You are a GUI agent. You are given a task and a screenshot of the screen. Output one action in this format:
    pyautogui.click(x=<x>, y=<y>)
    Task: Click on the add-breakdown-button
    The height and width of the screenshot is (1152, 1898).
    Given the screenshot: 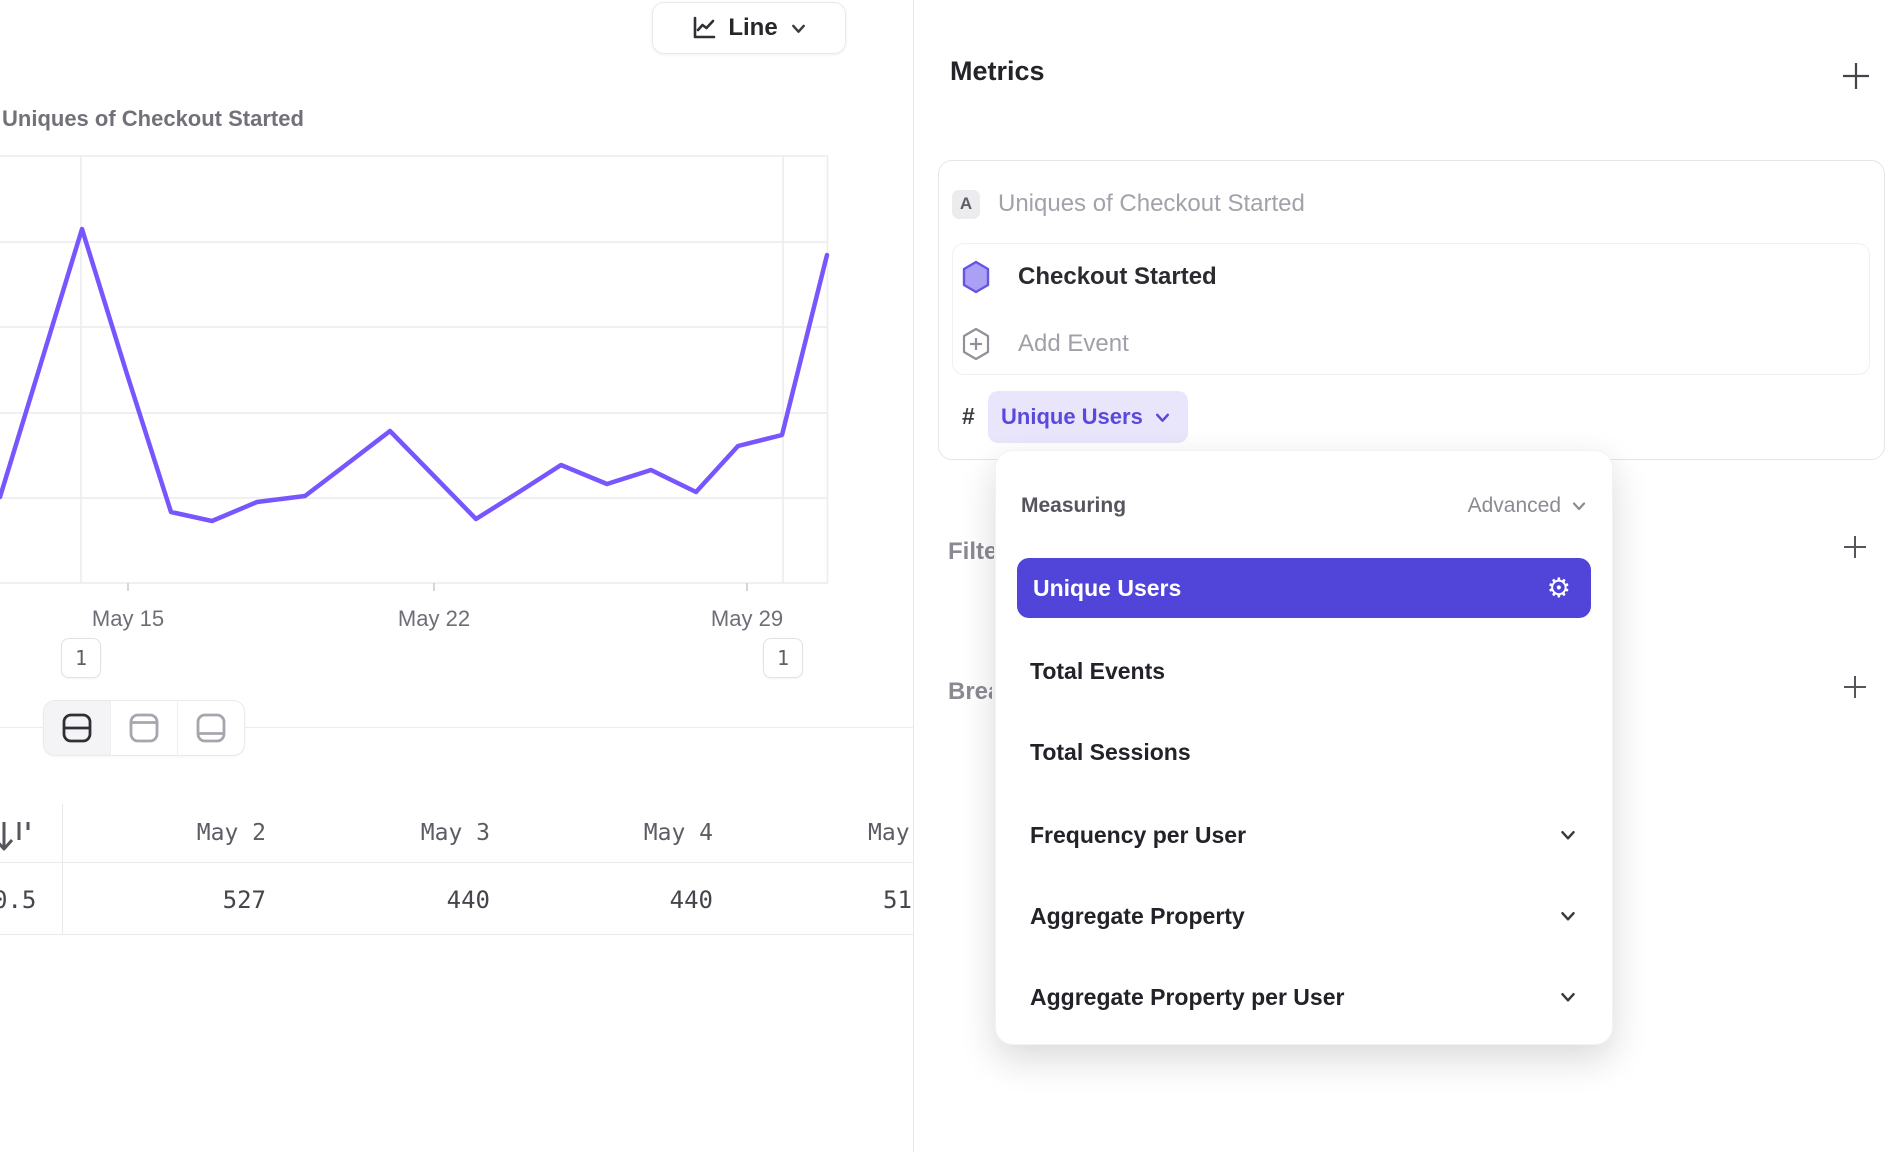 What is the action you would take?
    pyautogui.click(x=1855, y=687)
    